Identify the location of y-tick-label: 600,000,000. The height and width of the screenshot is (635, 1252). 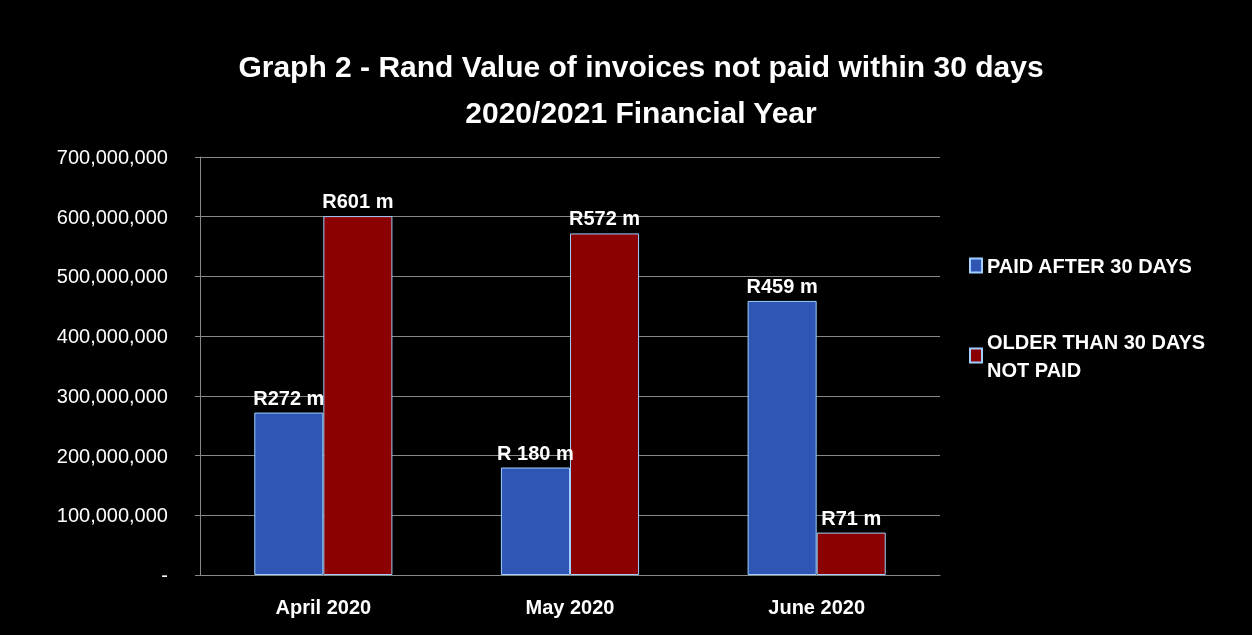
(112, 216).